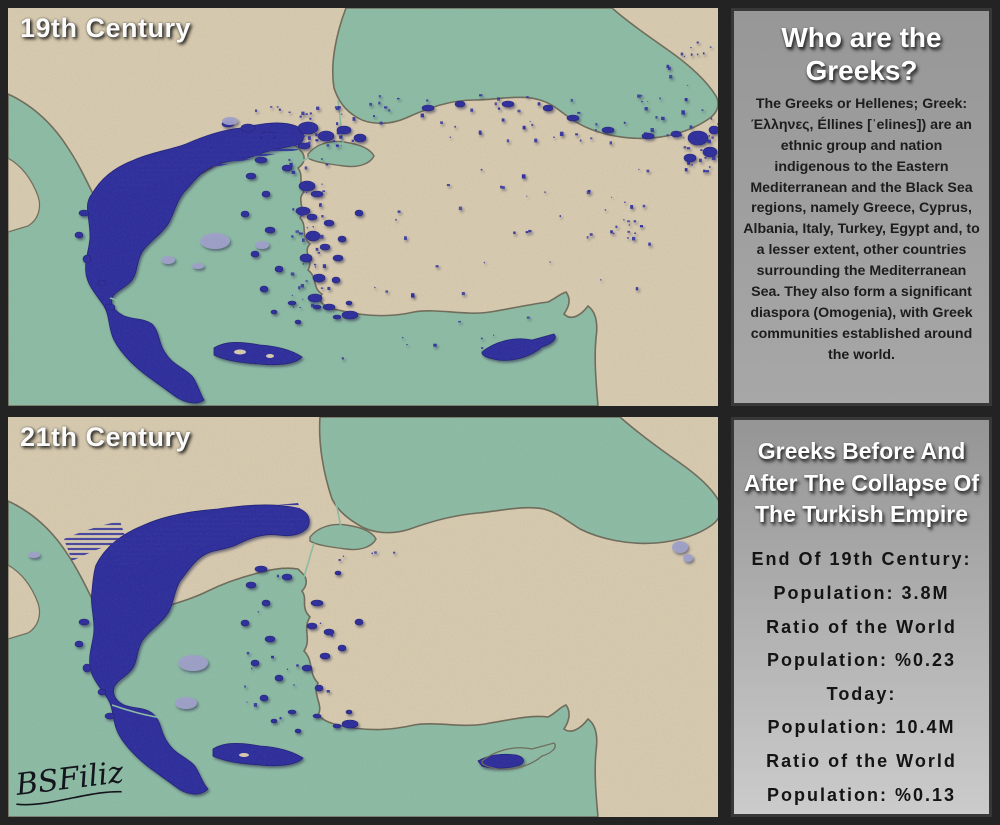  What do you see at coordinates (861, 660) in the screenshot?
I see `stat-line: Population: %0.23` at bounding box center [861, 660].